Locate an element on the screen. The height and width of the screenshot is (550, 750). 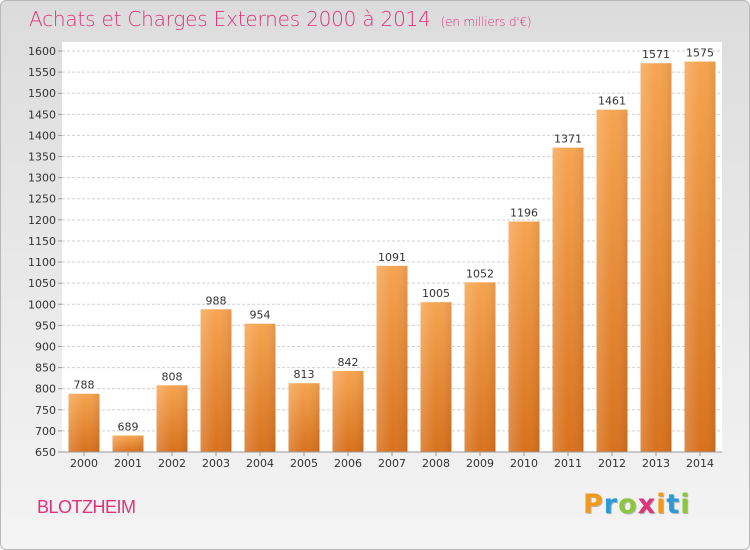
logo-letter: x is located at coordinates (647, 504).